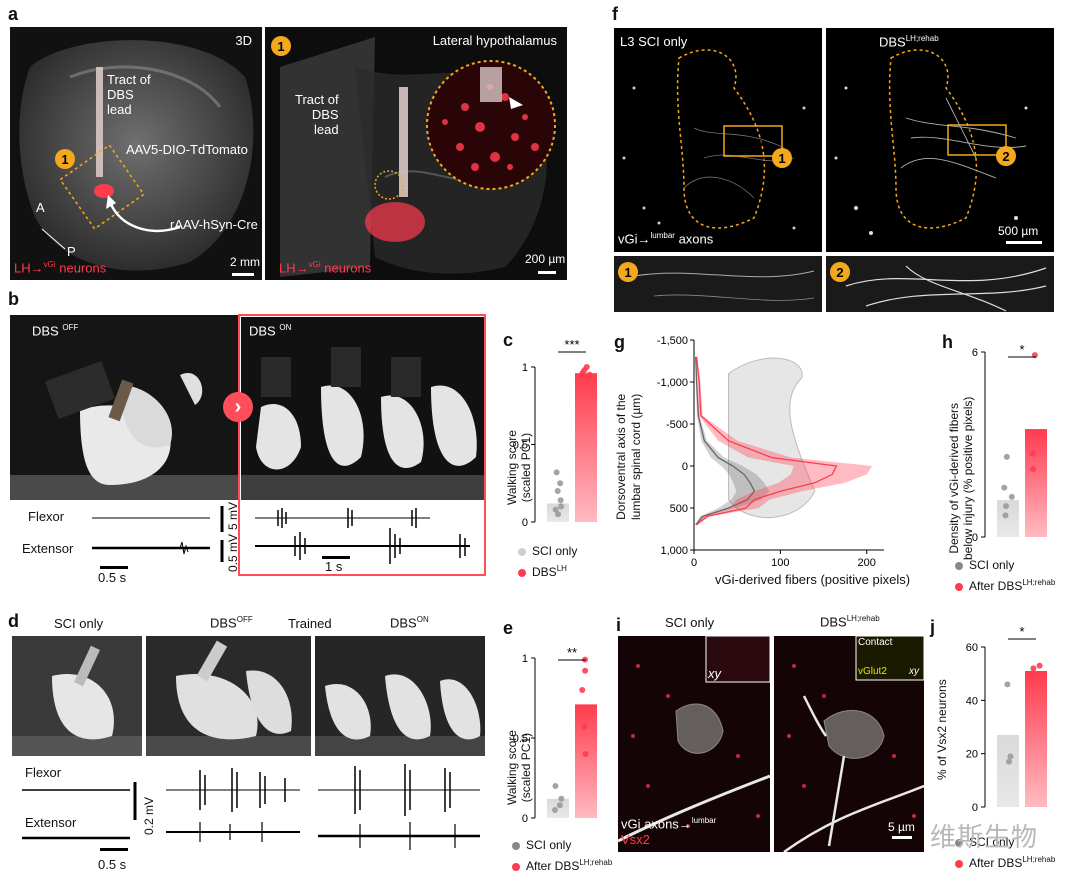 The height and width of the screenshot is (878, 1080). I want to click on zoom-inset-1: 1, so click(718, 284).